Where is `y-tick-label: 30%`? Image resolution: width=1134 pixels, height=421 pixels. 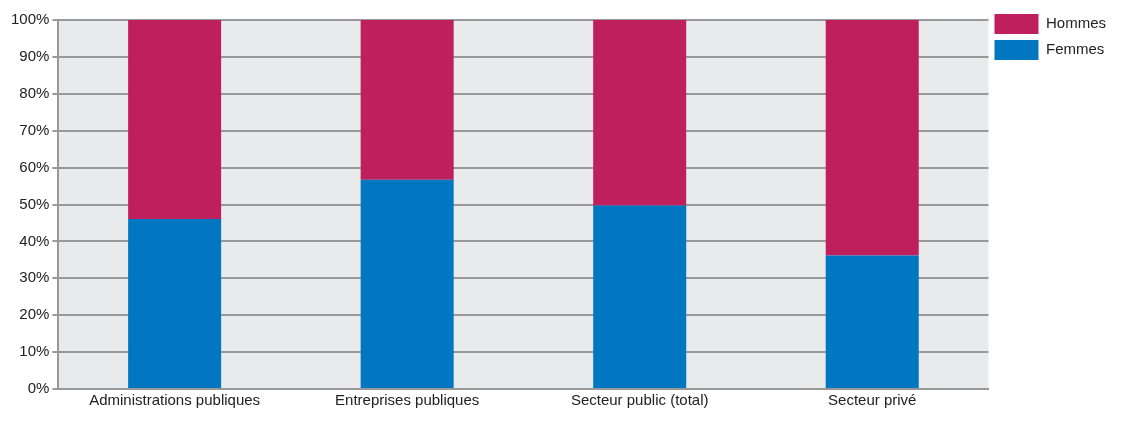 y-tick-label: 30% is located at coordinates (34, 277).